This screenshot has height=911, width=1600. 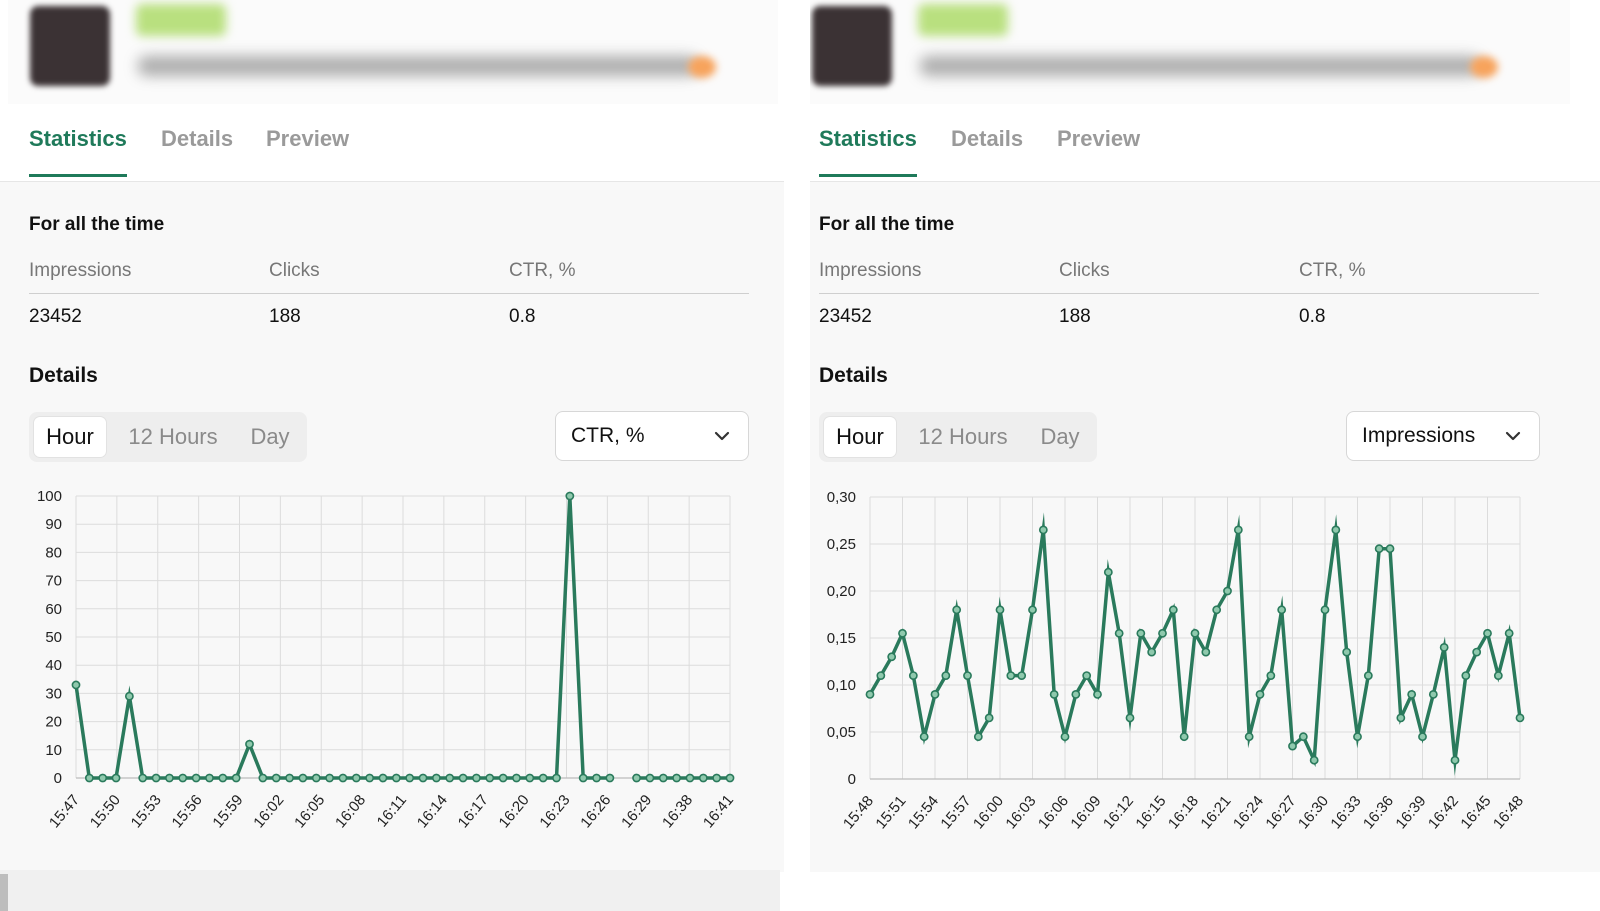 What do you see at coordinates (652, 436) in the screenshot?
I see `metric-select: CTR, %` at bounding box center [652, 436].